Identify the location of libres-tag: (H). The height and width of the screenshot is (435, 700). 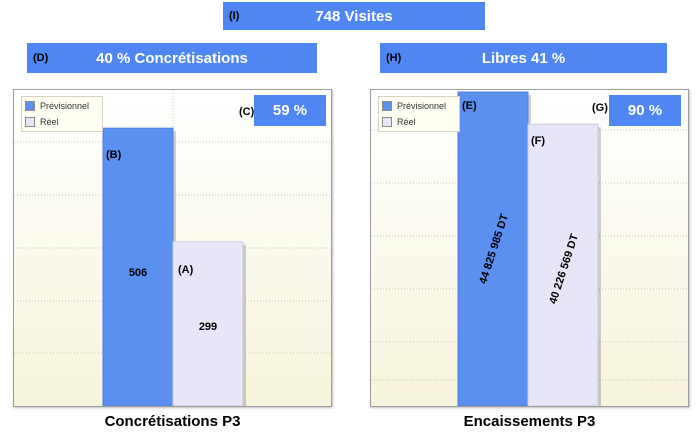
(394, 58).